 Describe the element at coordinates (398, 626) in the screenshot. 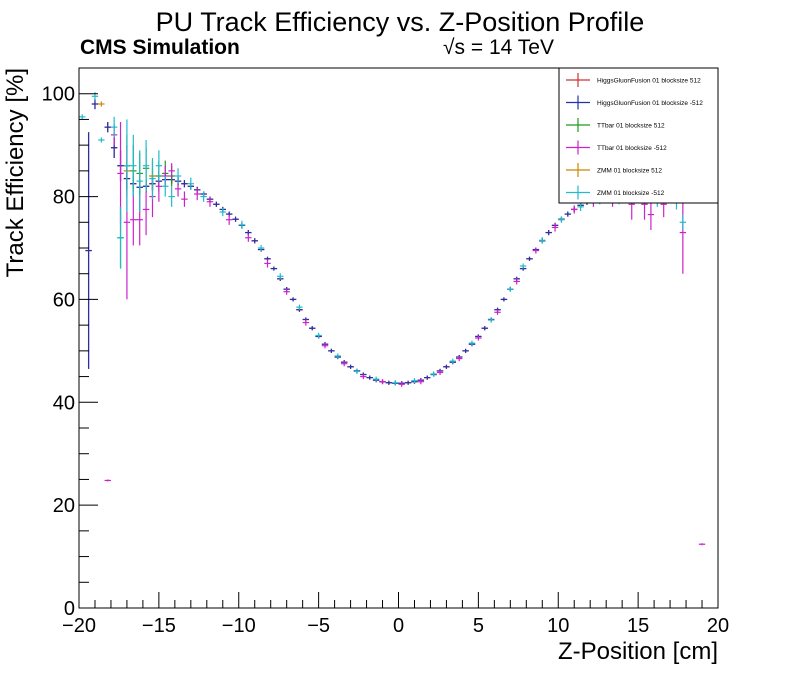

I see `x-tick-label: 0` at that location.